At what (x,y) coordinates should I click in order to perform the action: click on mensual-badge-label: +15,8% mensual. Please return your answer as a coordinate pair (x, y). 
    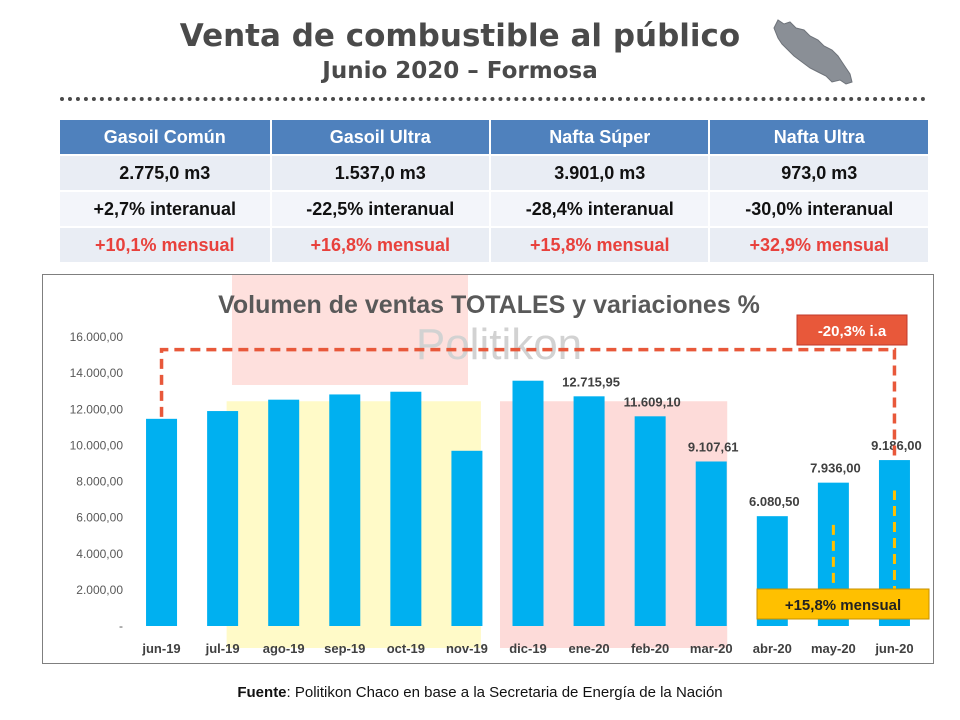
    Looking at the image, I should click on (843, 605).